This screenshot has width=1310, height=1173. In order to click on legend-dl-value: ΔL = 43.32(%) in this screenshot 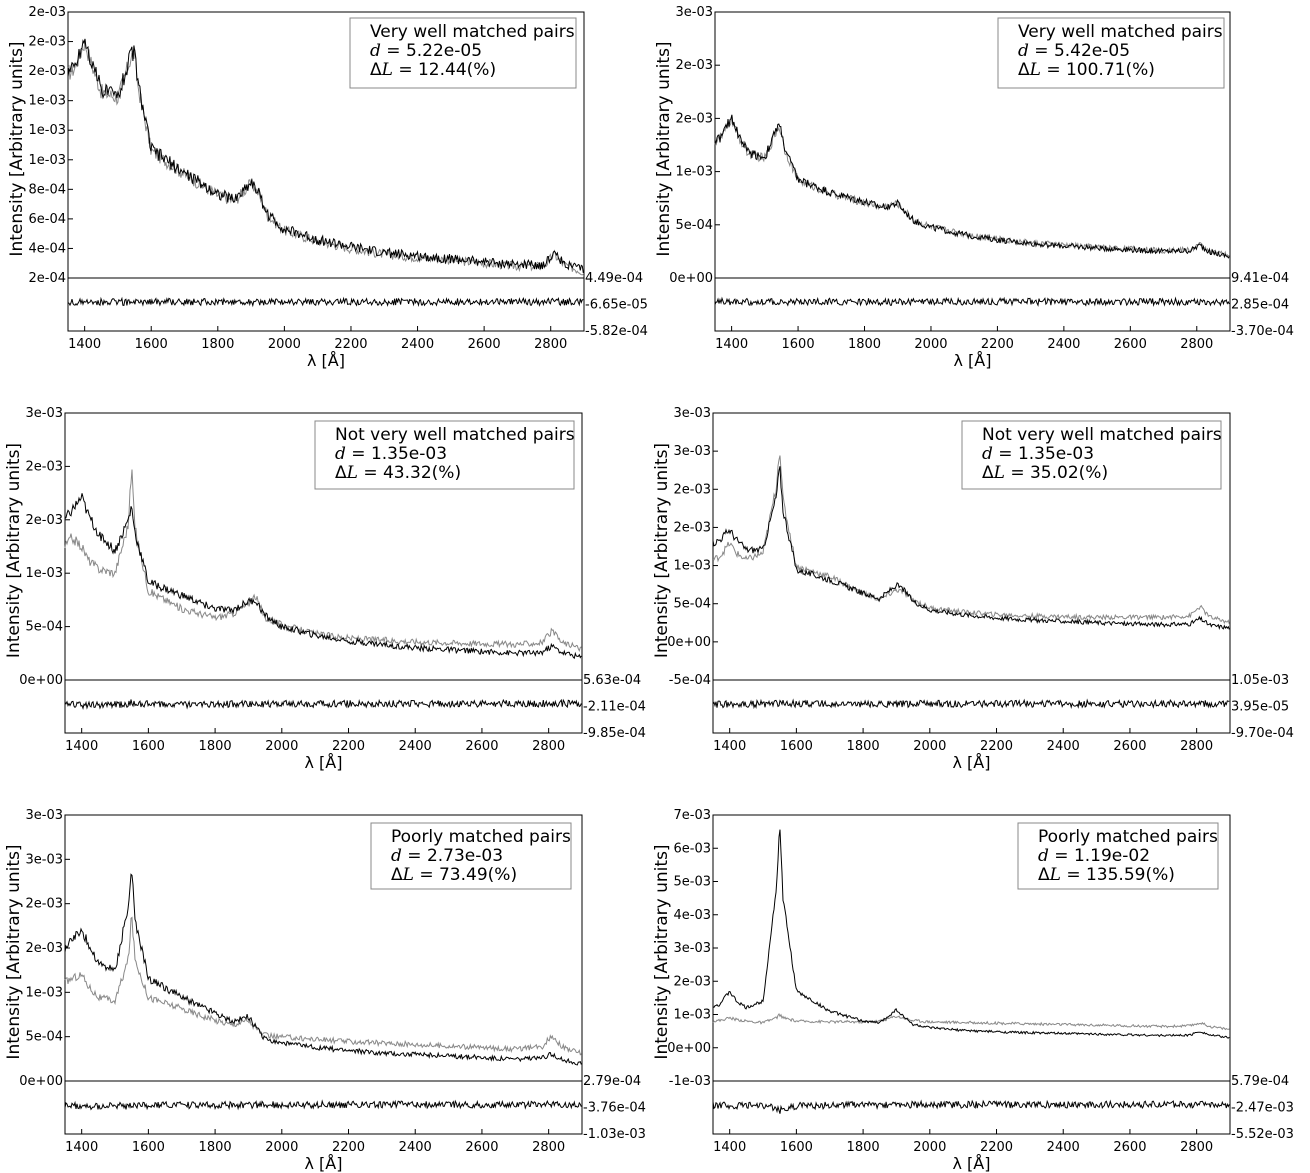, I will do `click(398, 473)`.